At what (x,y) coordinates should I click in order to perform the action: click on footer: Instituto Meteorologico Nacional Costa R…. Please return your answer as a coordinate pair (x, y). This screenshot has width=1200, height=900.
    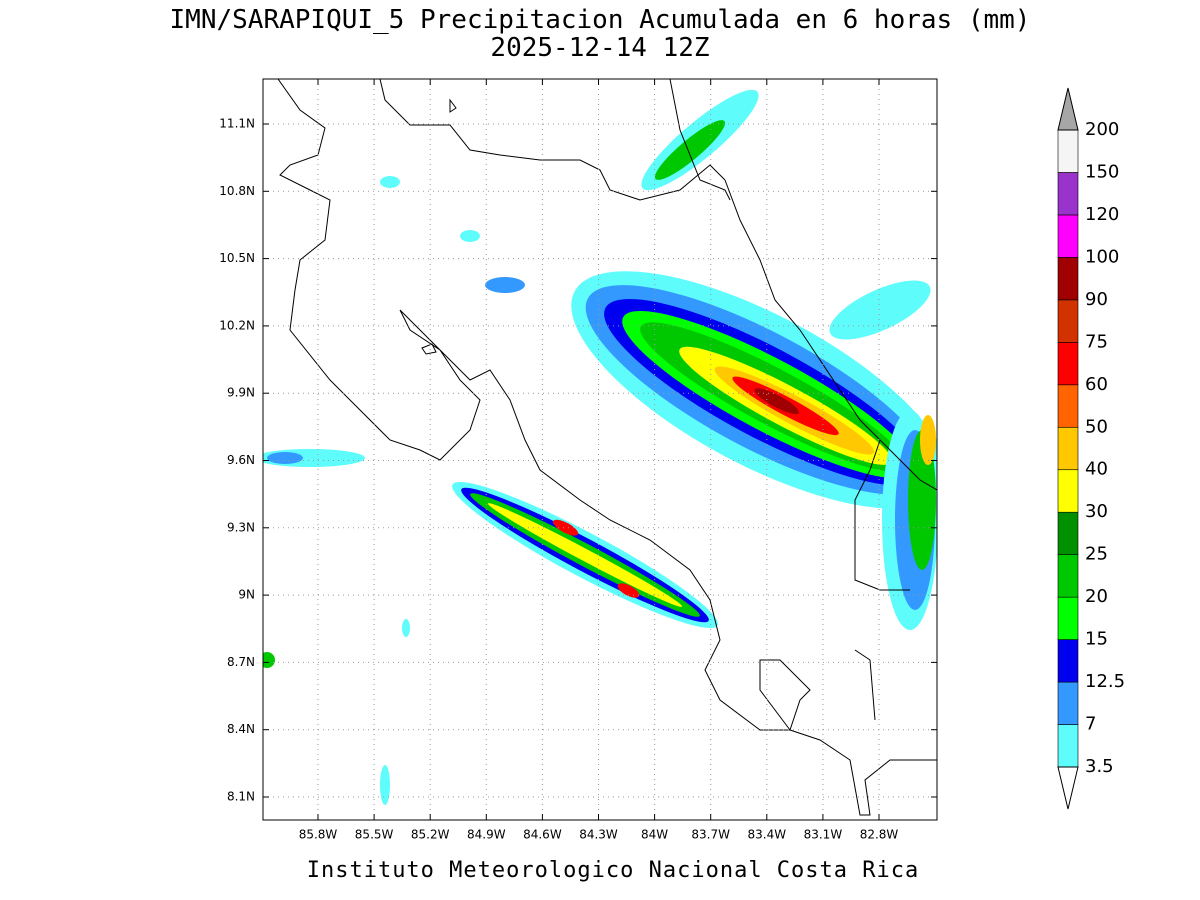
    Looking at the image, I should click on (613, 870).